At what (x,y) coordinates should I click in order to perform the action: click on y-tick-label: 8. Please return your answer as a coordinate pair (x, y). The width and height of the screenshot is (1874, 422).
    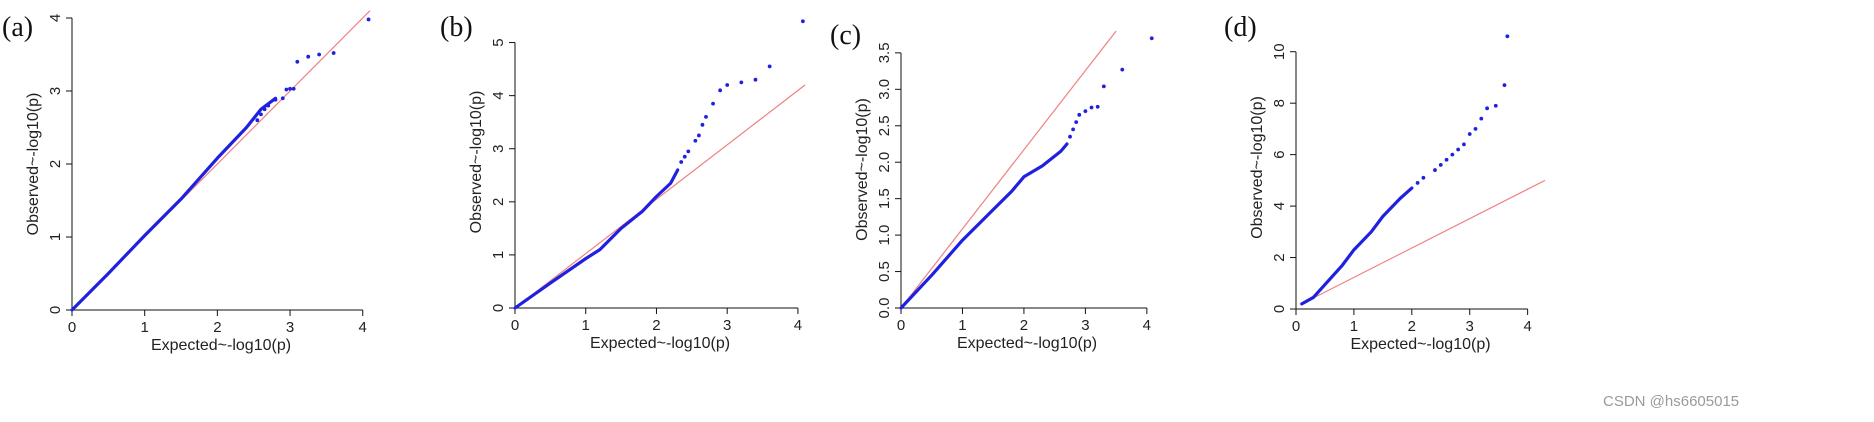
    Looking at the image, I should click on (1279, 103).